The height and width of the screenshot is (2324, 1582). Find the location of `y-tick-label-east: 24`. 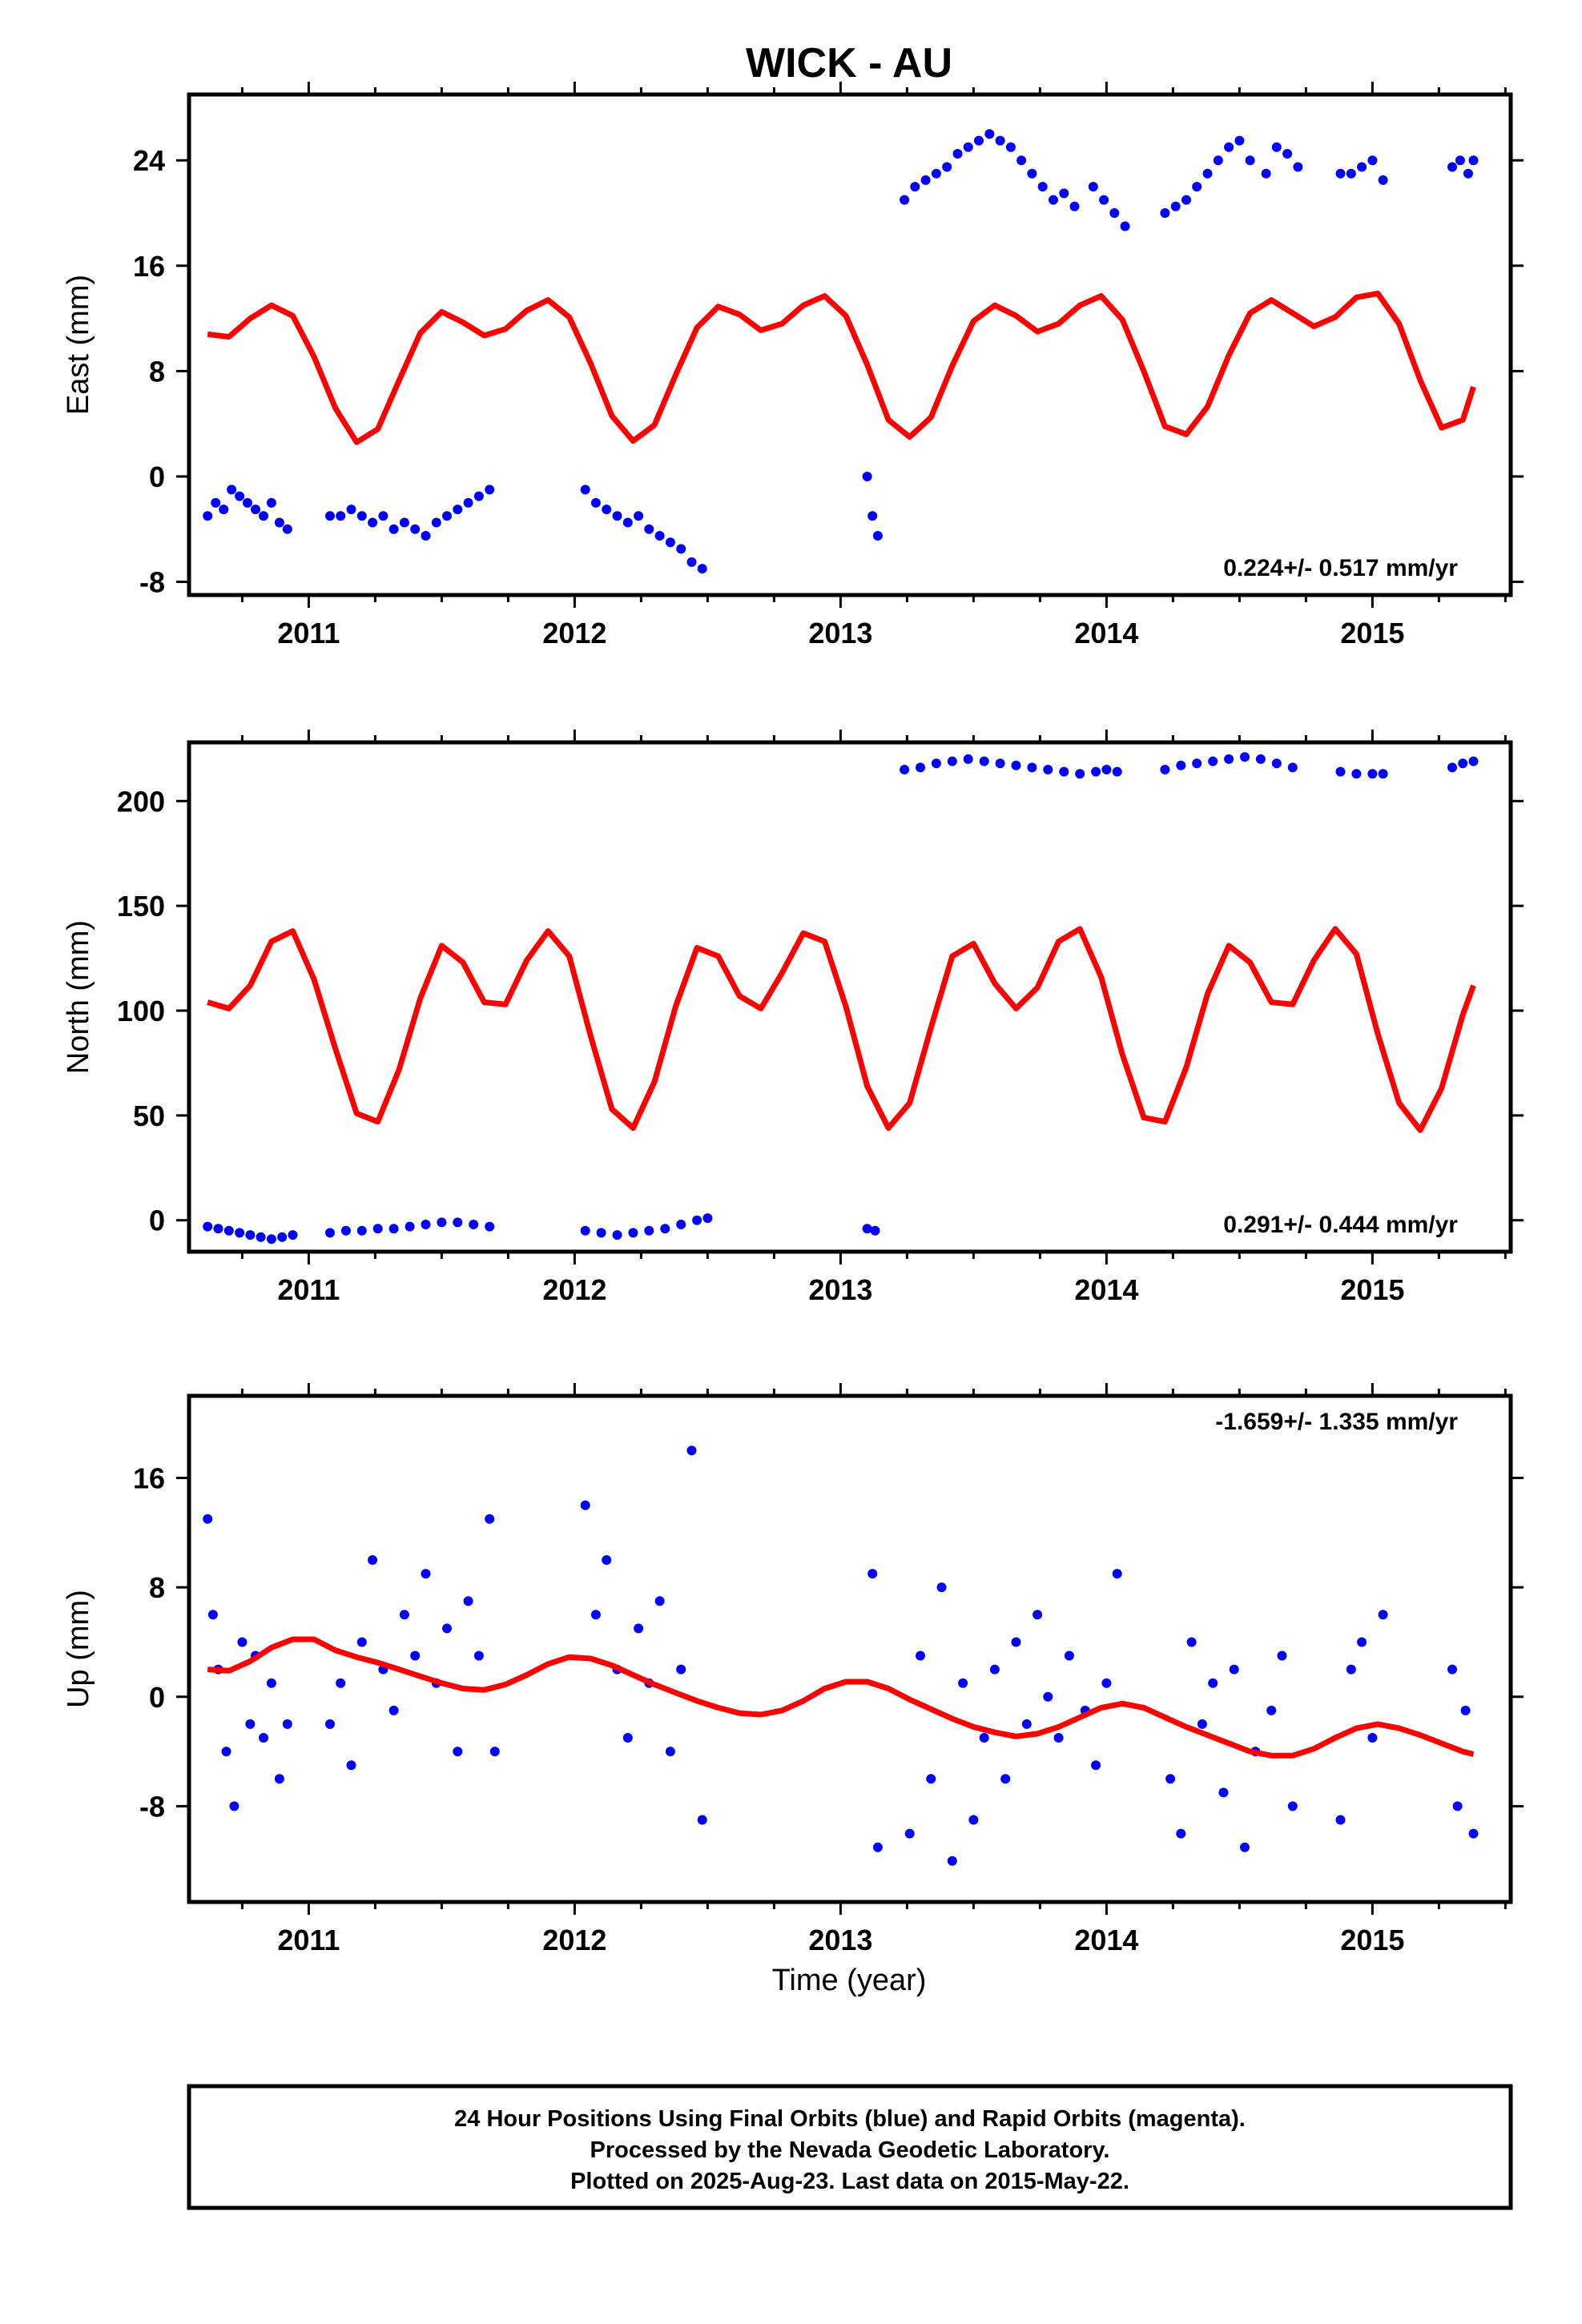

y-tick-label-east: 24 is located at coordinates (149, 160).